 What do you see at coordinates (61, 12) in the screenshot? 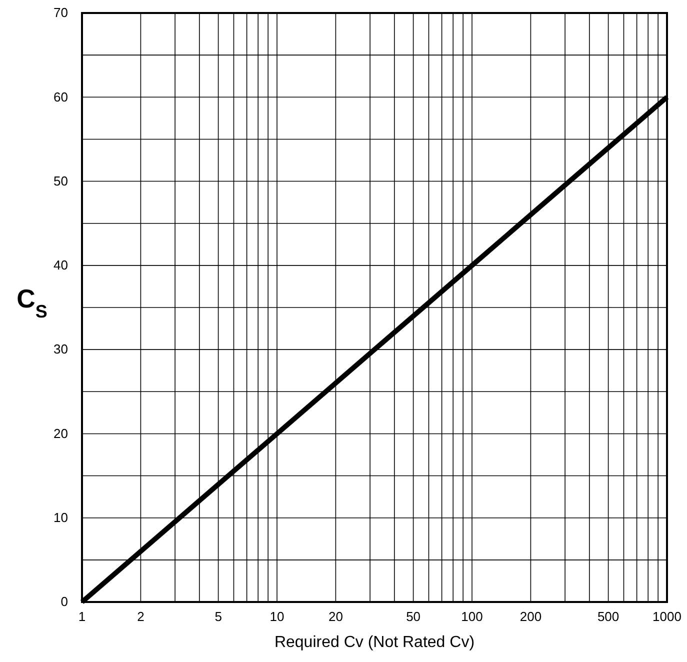
I see `y-tick-label: 70` at bounding box center [61, 12].